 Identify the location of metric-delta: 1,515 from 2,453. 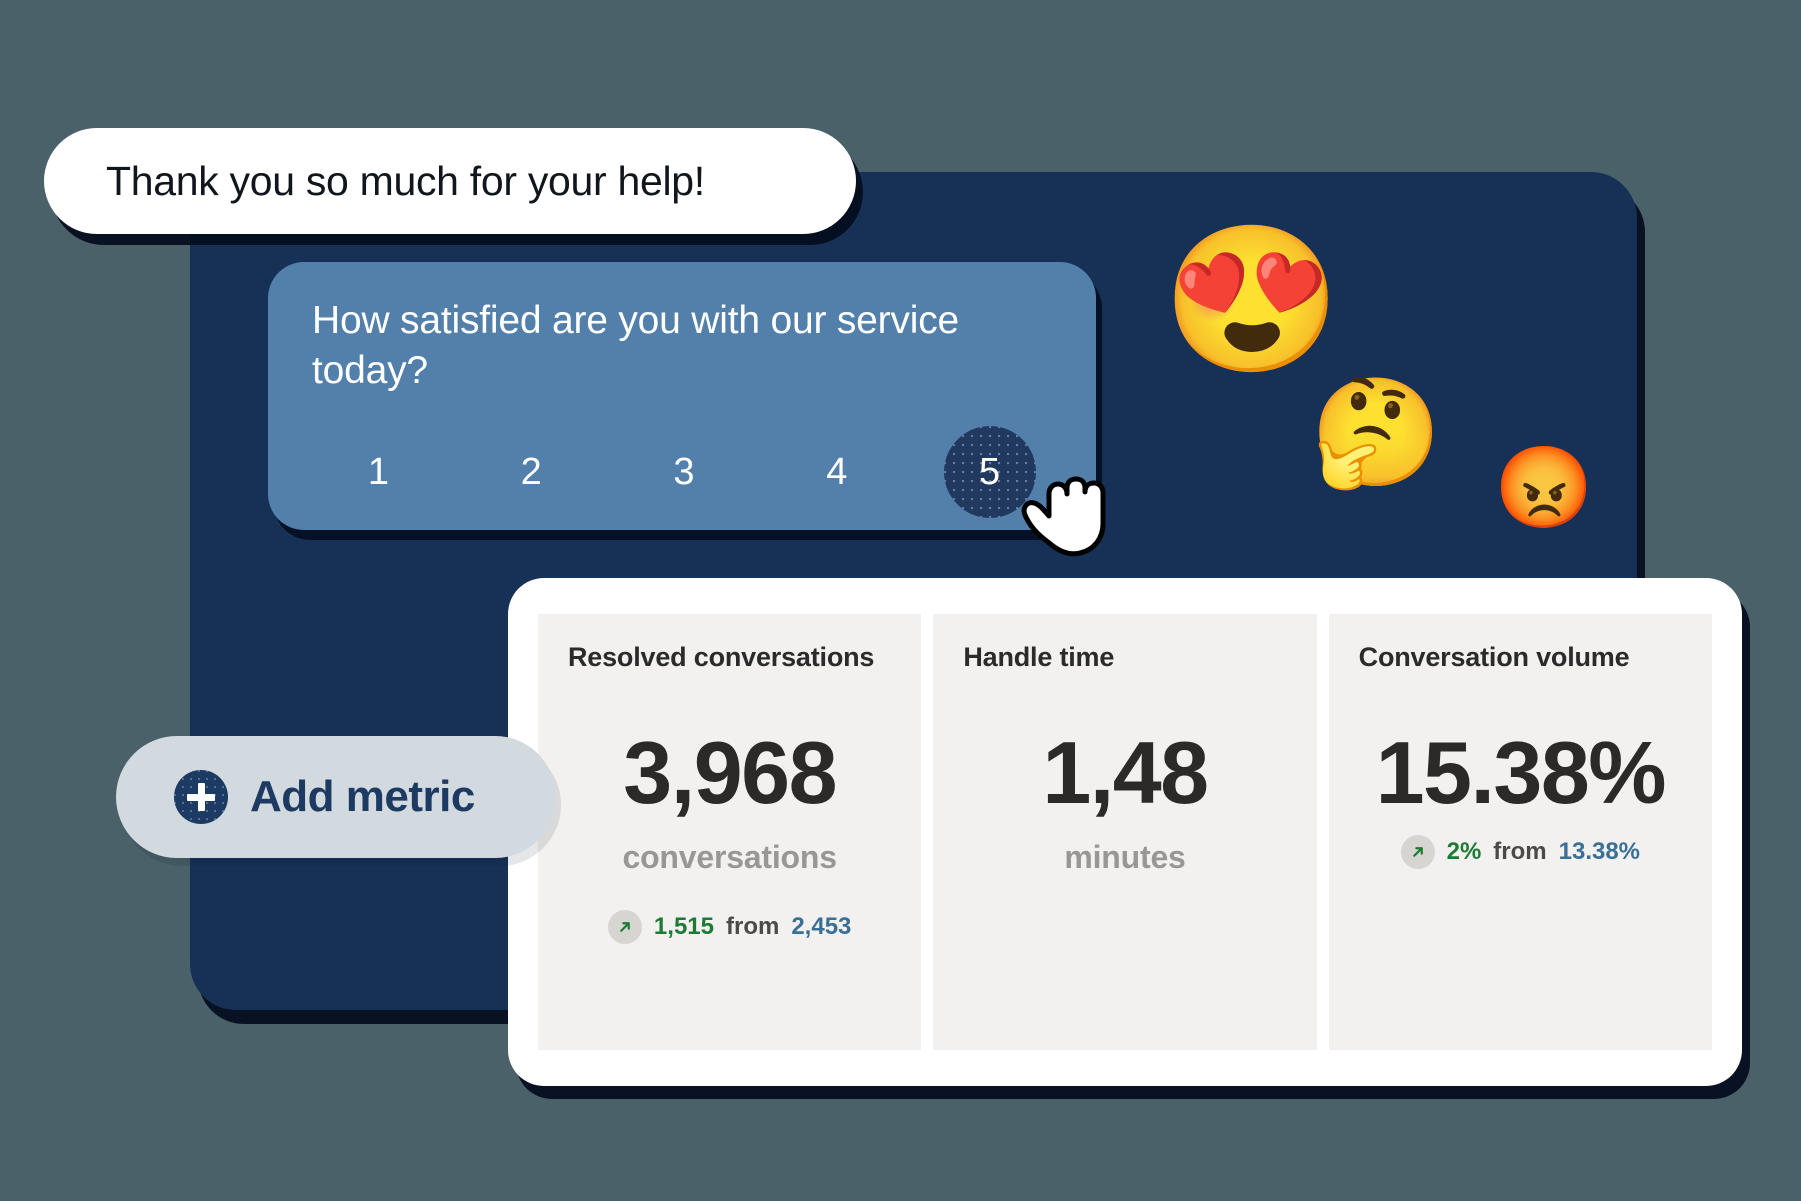
(729, 927).